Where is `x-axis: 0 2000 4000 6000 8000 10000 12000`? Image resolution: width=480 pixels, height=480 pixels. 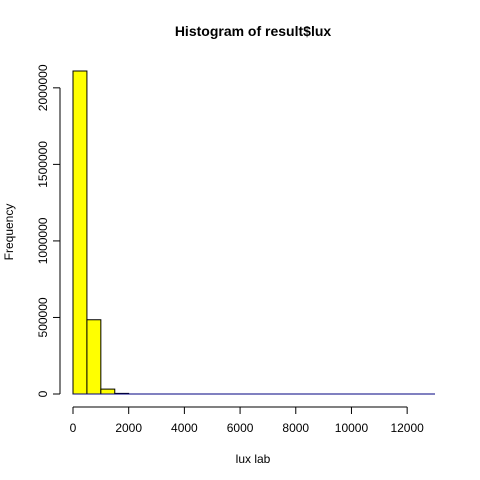 x-axis: 0 2000 4000 6000 8000 10000 12000 is located at coordinates (247, 420).